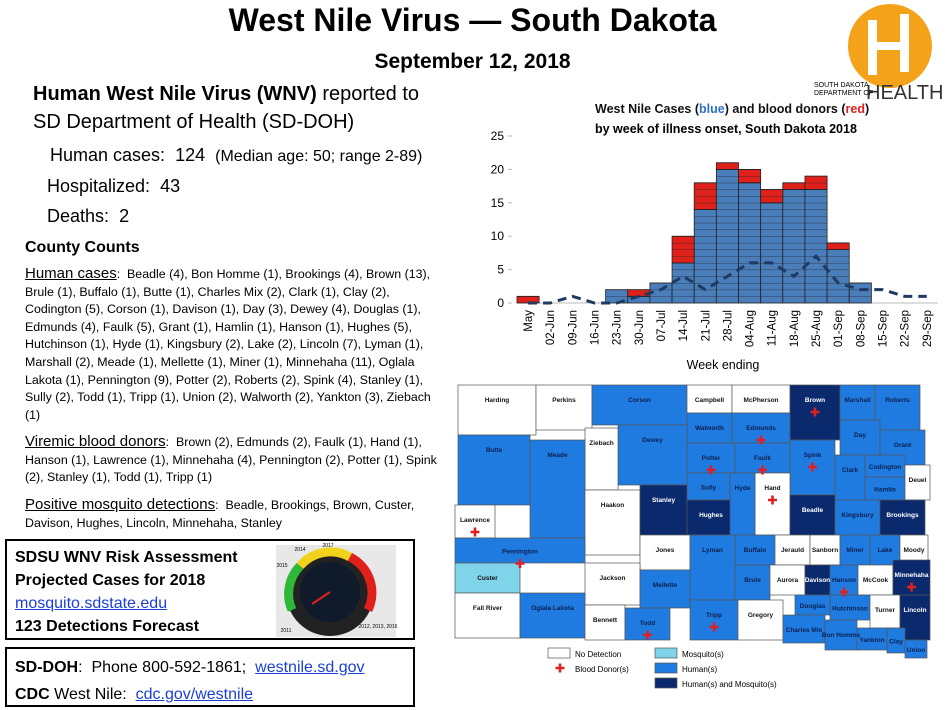  I want to click on x-tick-label: 18-Aug, so click(795, 328).